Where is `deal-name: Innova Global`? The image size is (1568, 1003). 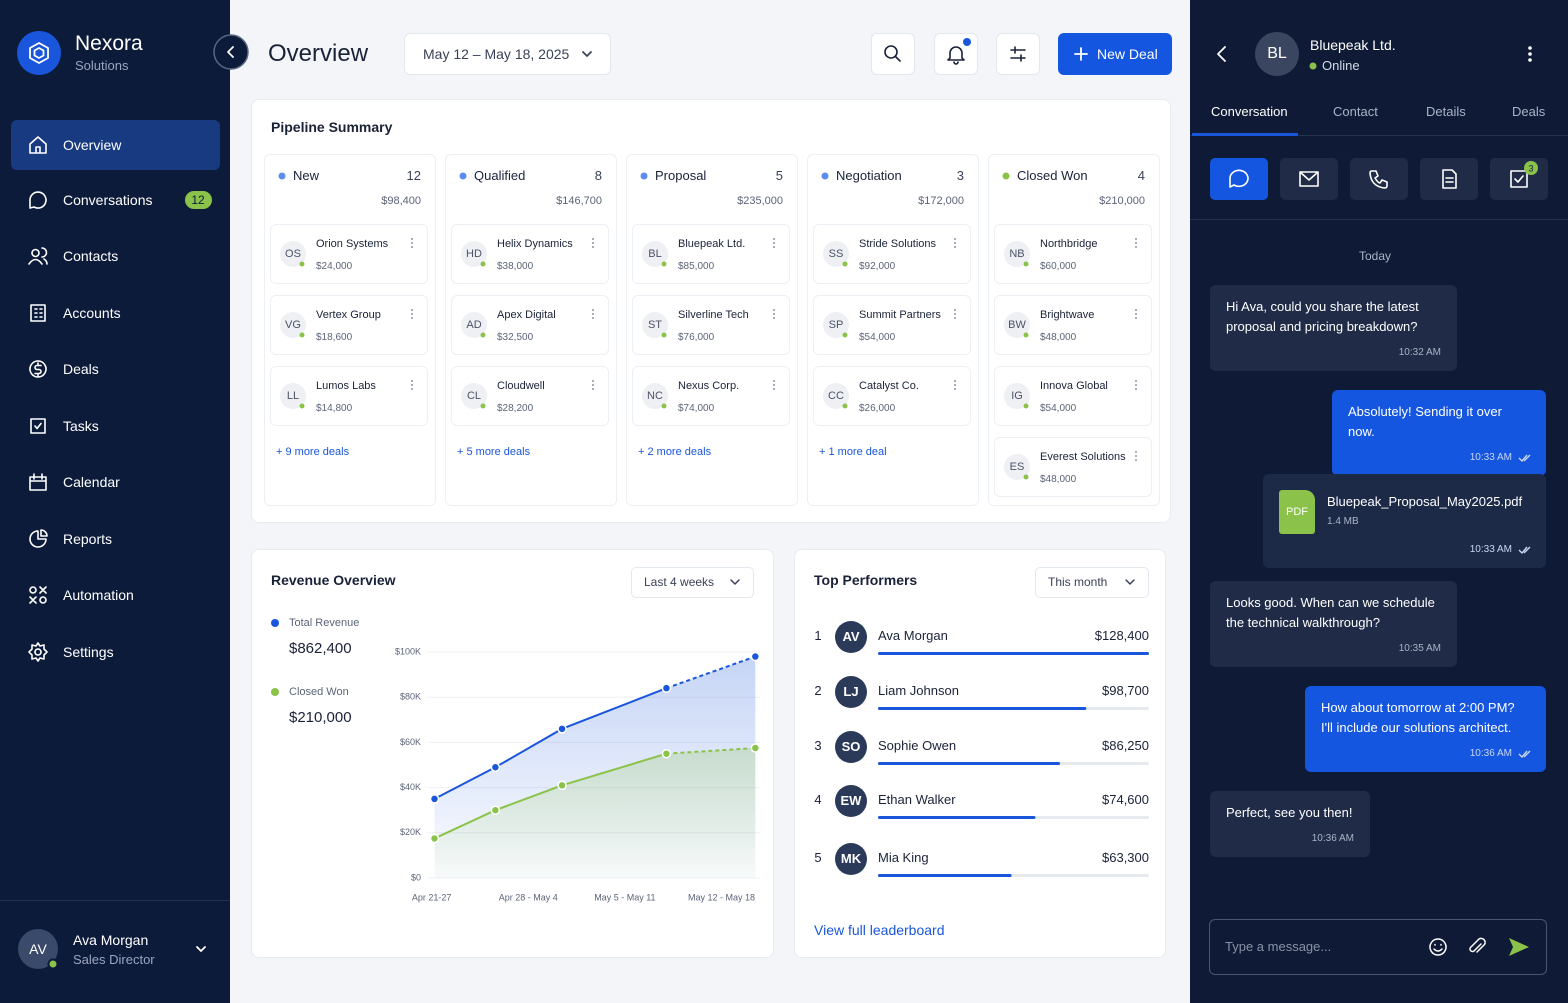 deal-name: Innova Global is located at coordinates (1074, 386).